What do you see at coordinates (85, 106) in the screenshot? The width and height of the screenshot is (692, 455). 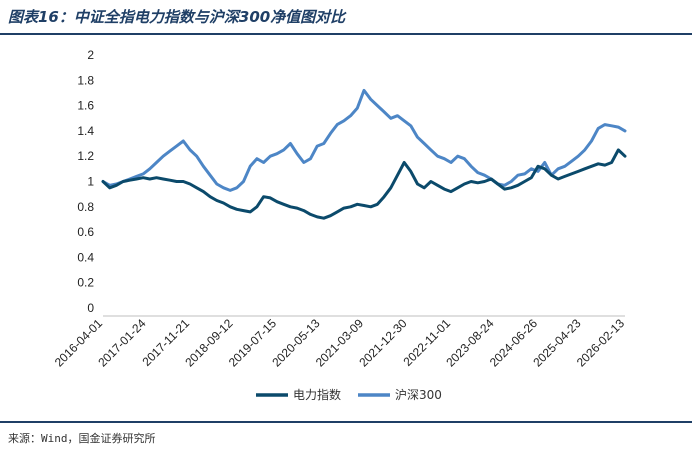 I see `y-tick-label: 1.6` at bounding box center [85, 106].